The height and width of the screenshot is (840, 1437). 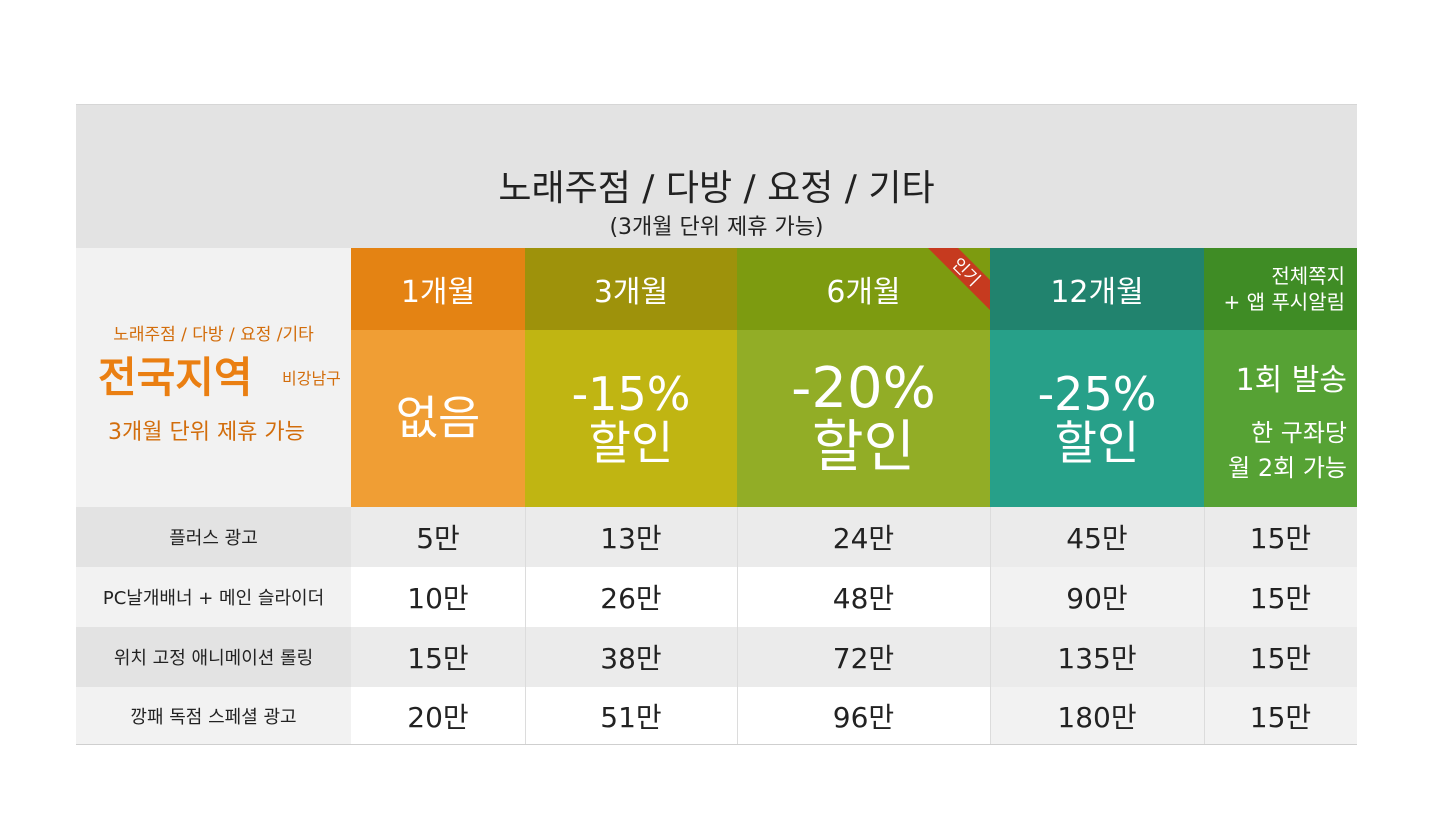 I want to click on row-1-price-3: 24만, so click(x=863, y=537).